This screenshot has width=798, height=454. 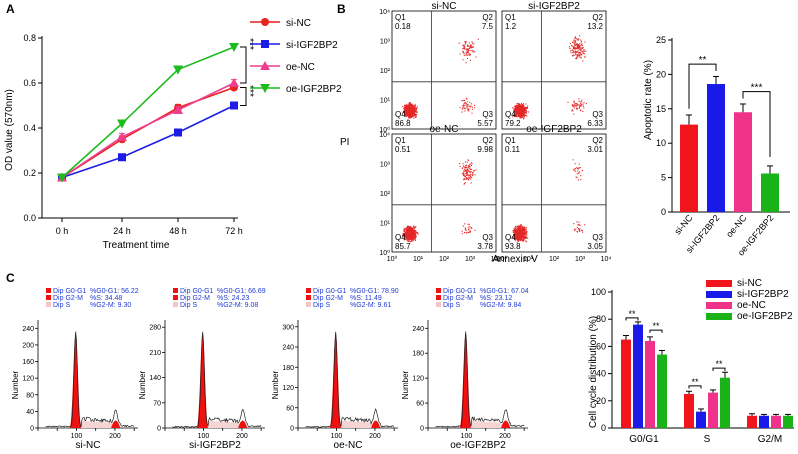 I want to click on cellcycle-sig-label: **, so click(x=719, y=364).